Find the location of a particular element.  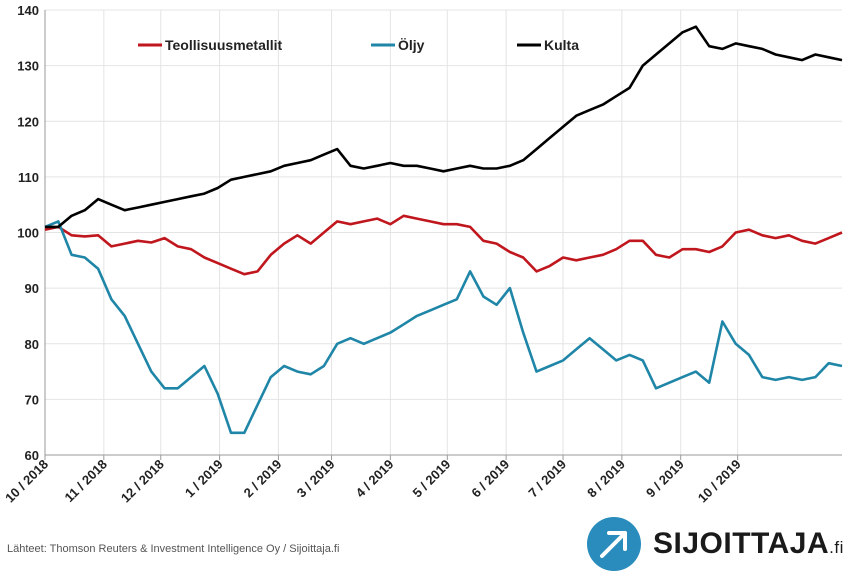

x-tick-label: 10 / 2019 is located at coordinates (719, 481).